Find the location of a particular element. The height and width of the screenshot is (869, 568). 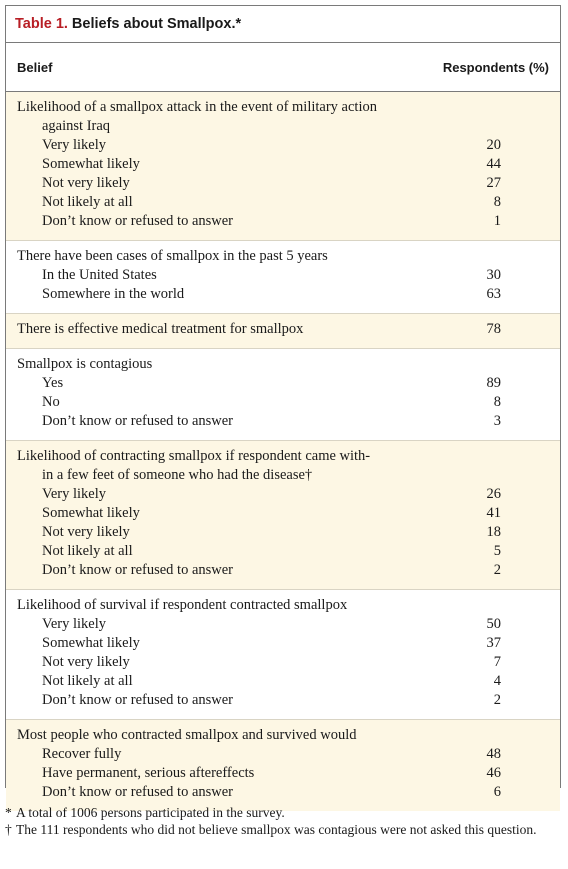

row-value: 41 is located at coordinates (494, 513).